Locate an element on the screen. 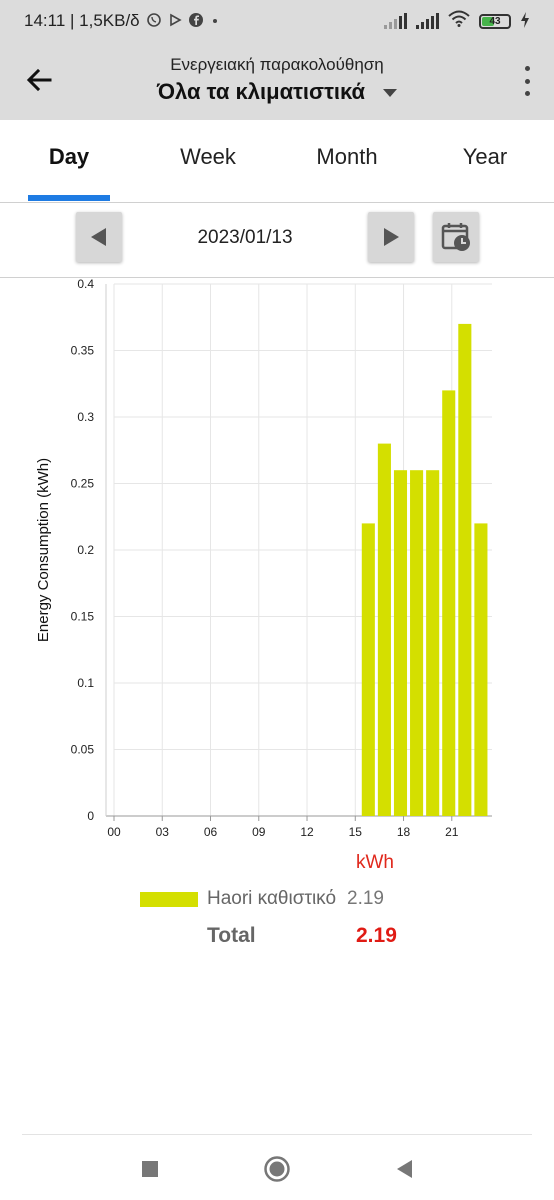 Image resolution: width=554 pixels, height=1200 pixels. y-tick-label: 0.25 is located at coordinates (83, 484).